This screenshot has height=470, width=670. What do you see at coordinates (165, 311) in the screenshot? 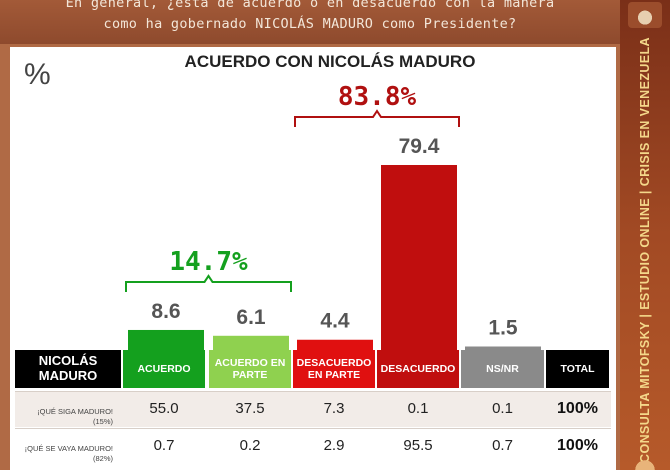
I see `bar-value-label: 8.6` at bounding box center [165, 311].